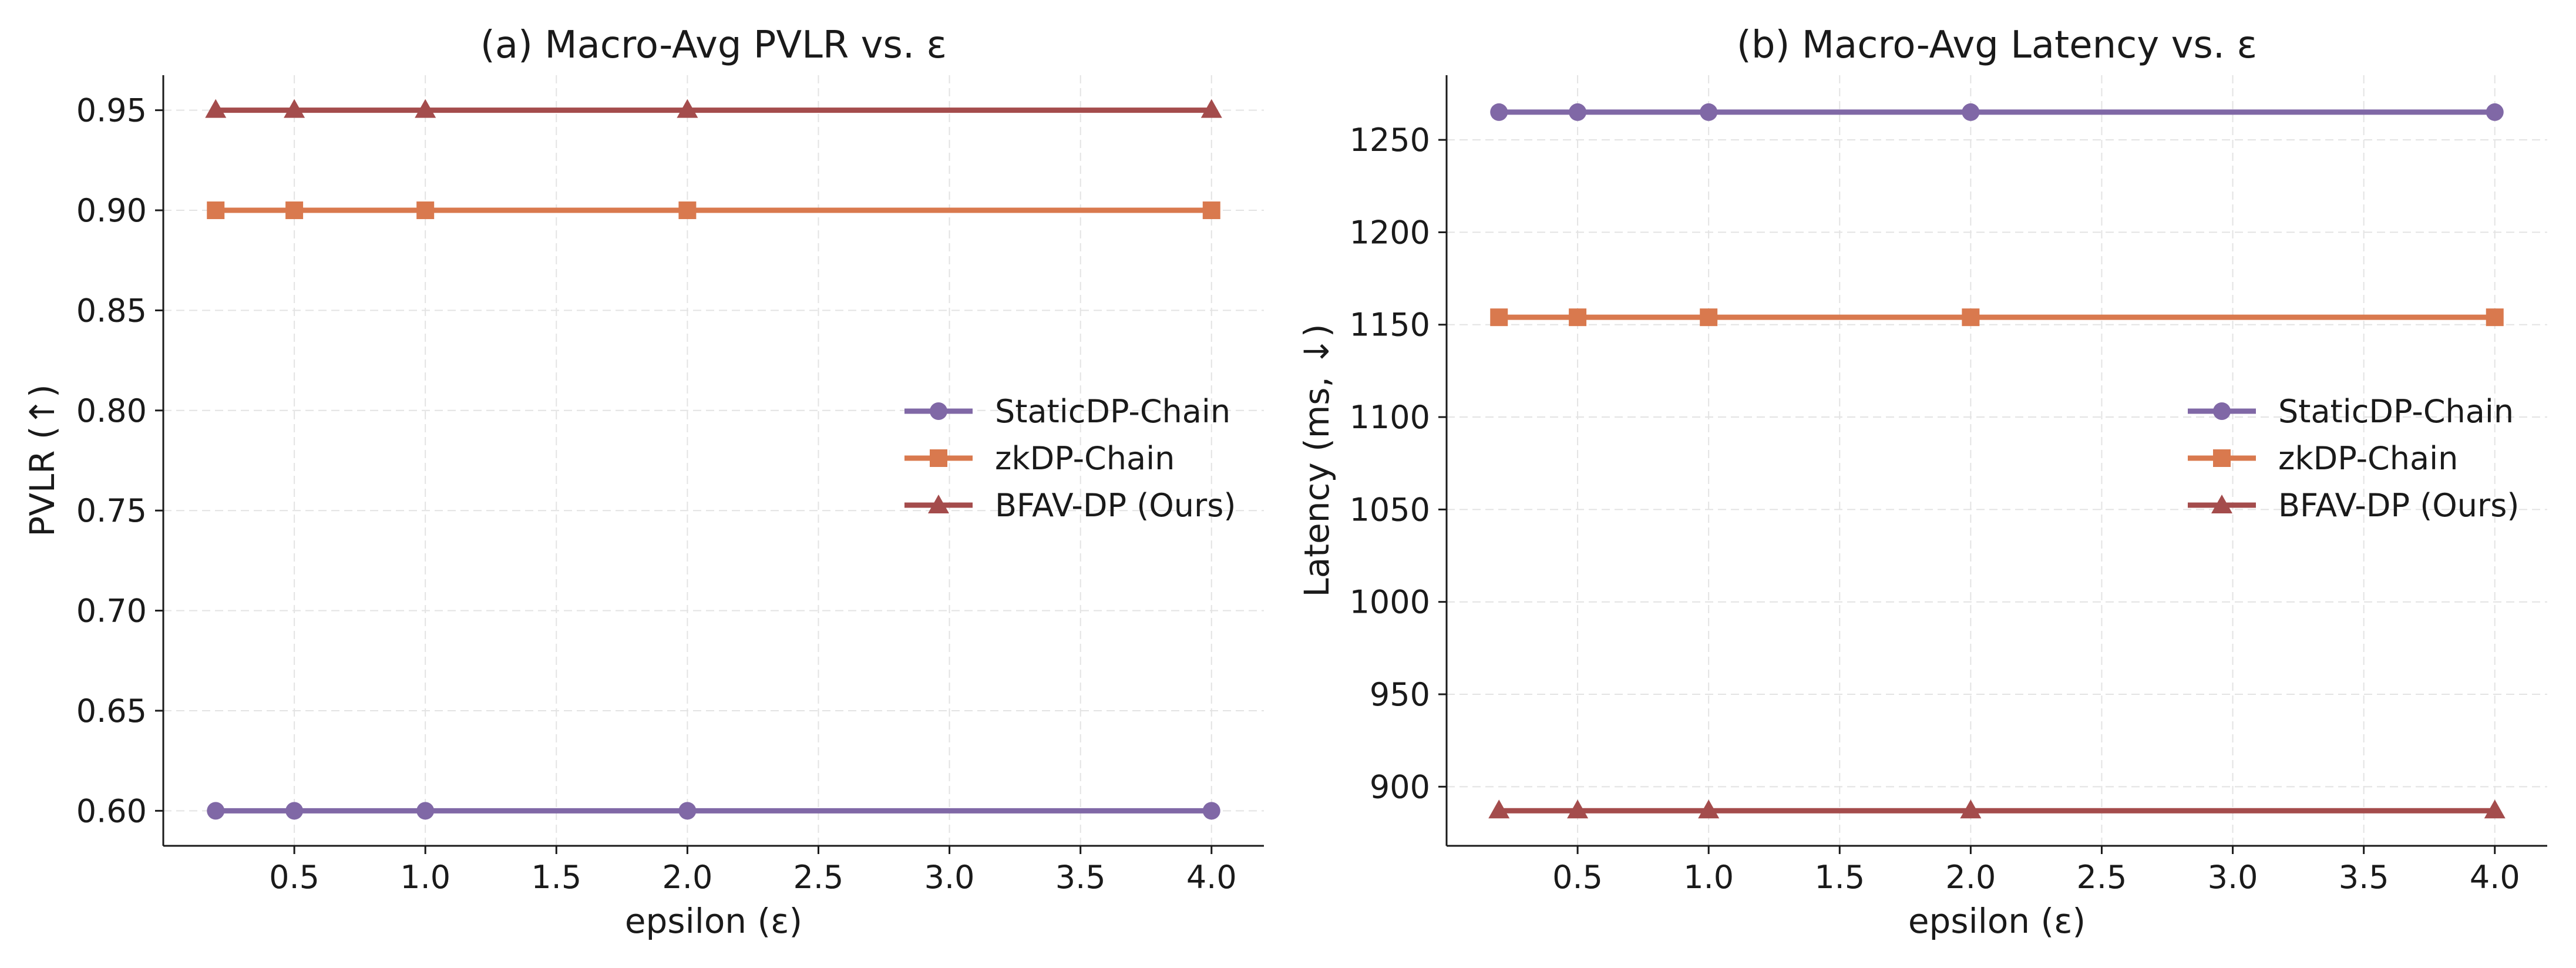  I want to click on y-tick-label: 1200, so click(1390, 232).